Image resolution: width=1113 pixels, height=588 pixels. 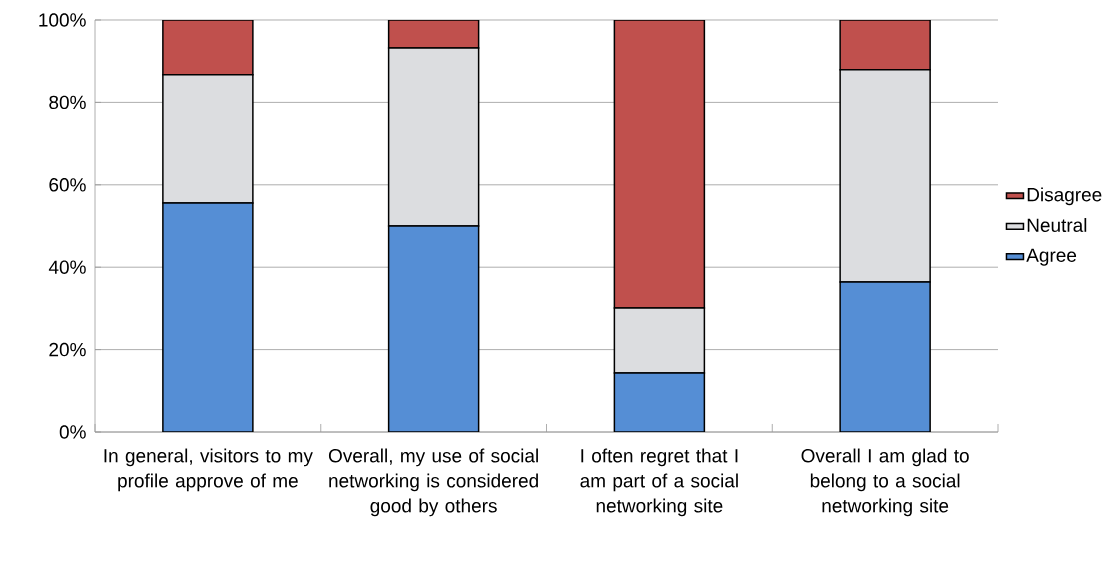 I want to click on legend-label: Disagree, so click(x=1064, y=196).